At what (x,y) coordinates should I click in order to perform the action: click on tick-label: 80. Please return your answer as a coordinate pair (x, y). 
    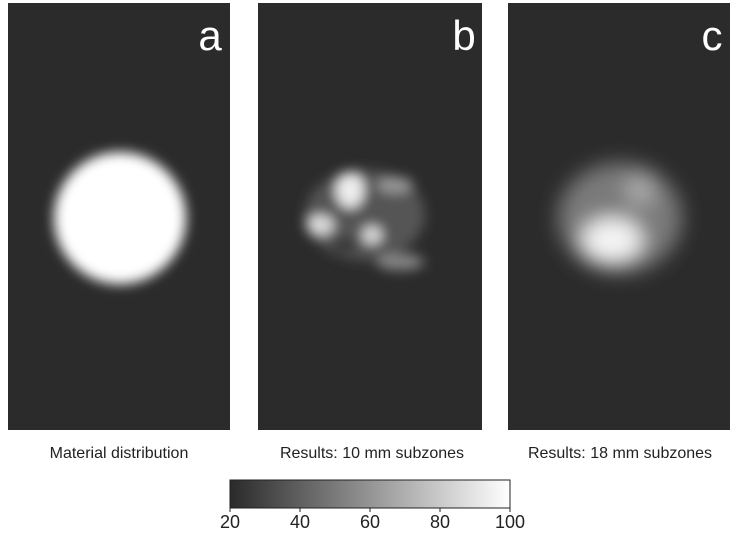
    Looking at the image, I should click on (440, 522).